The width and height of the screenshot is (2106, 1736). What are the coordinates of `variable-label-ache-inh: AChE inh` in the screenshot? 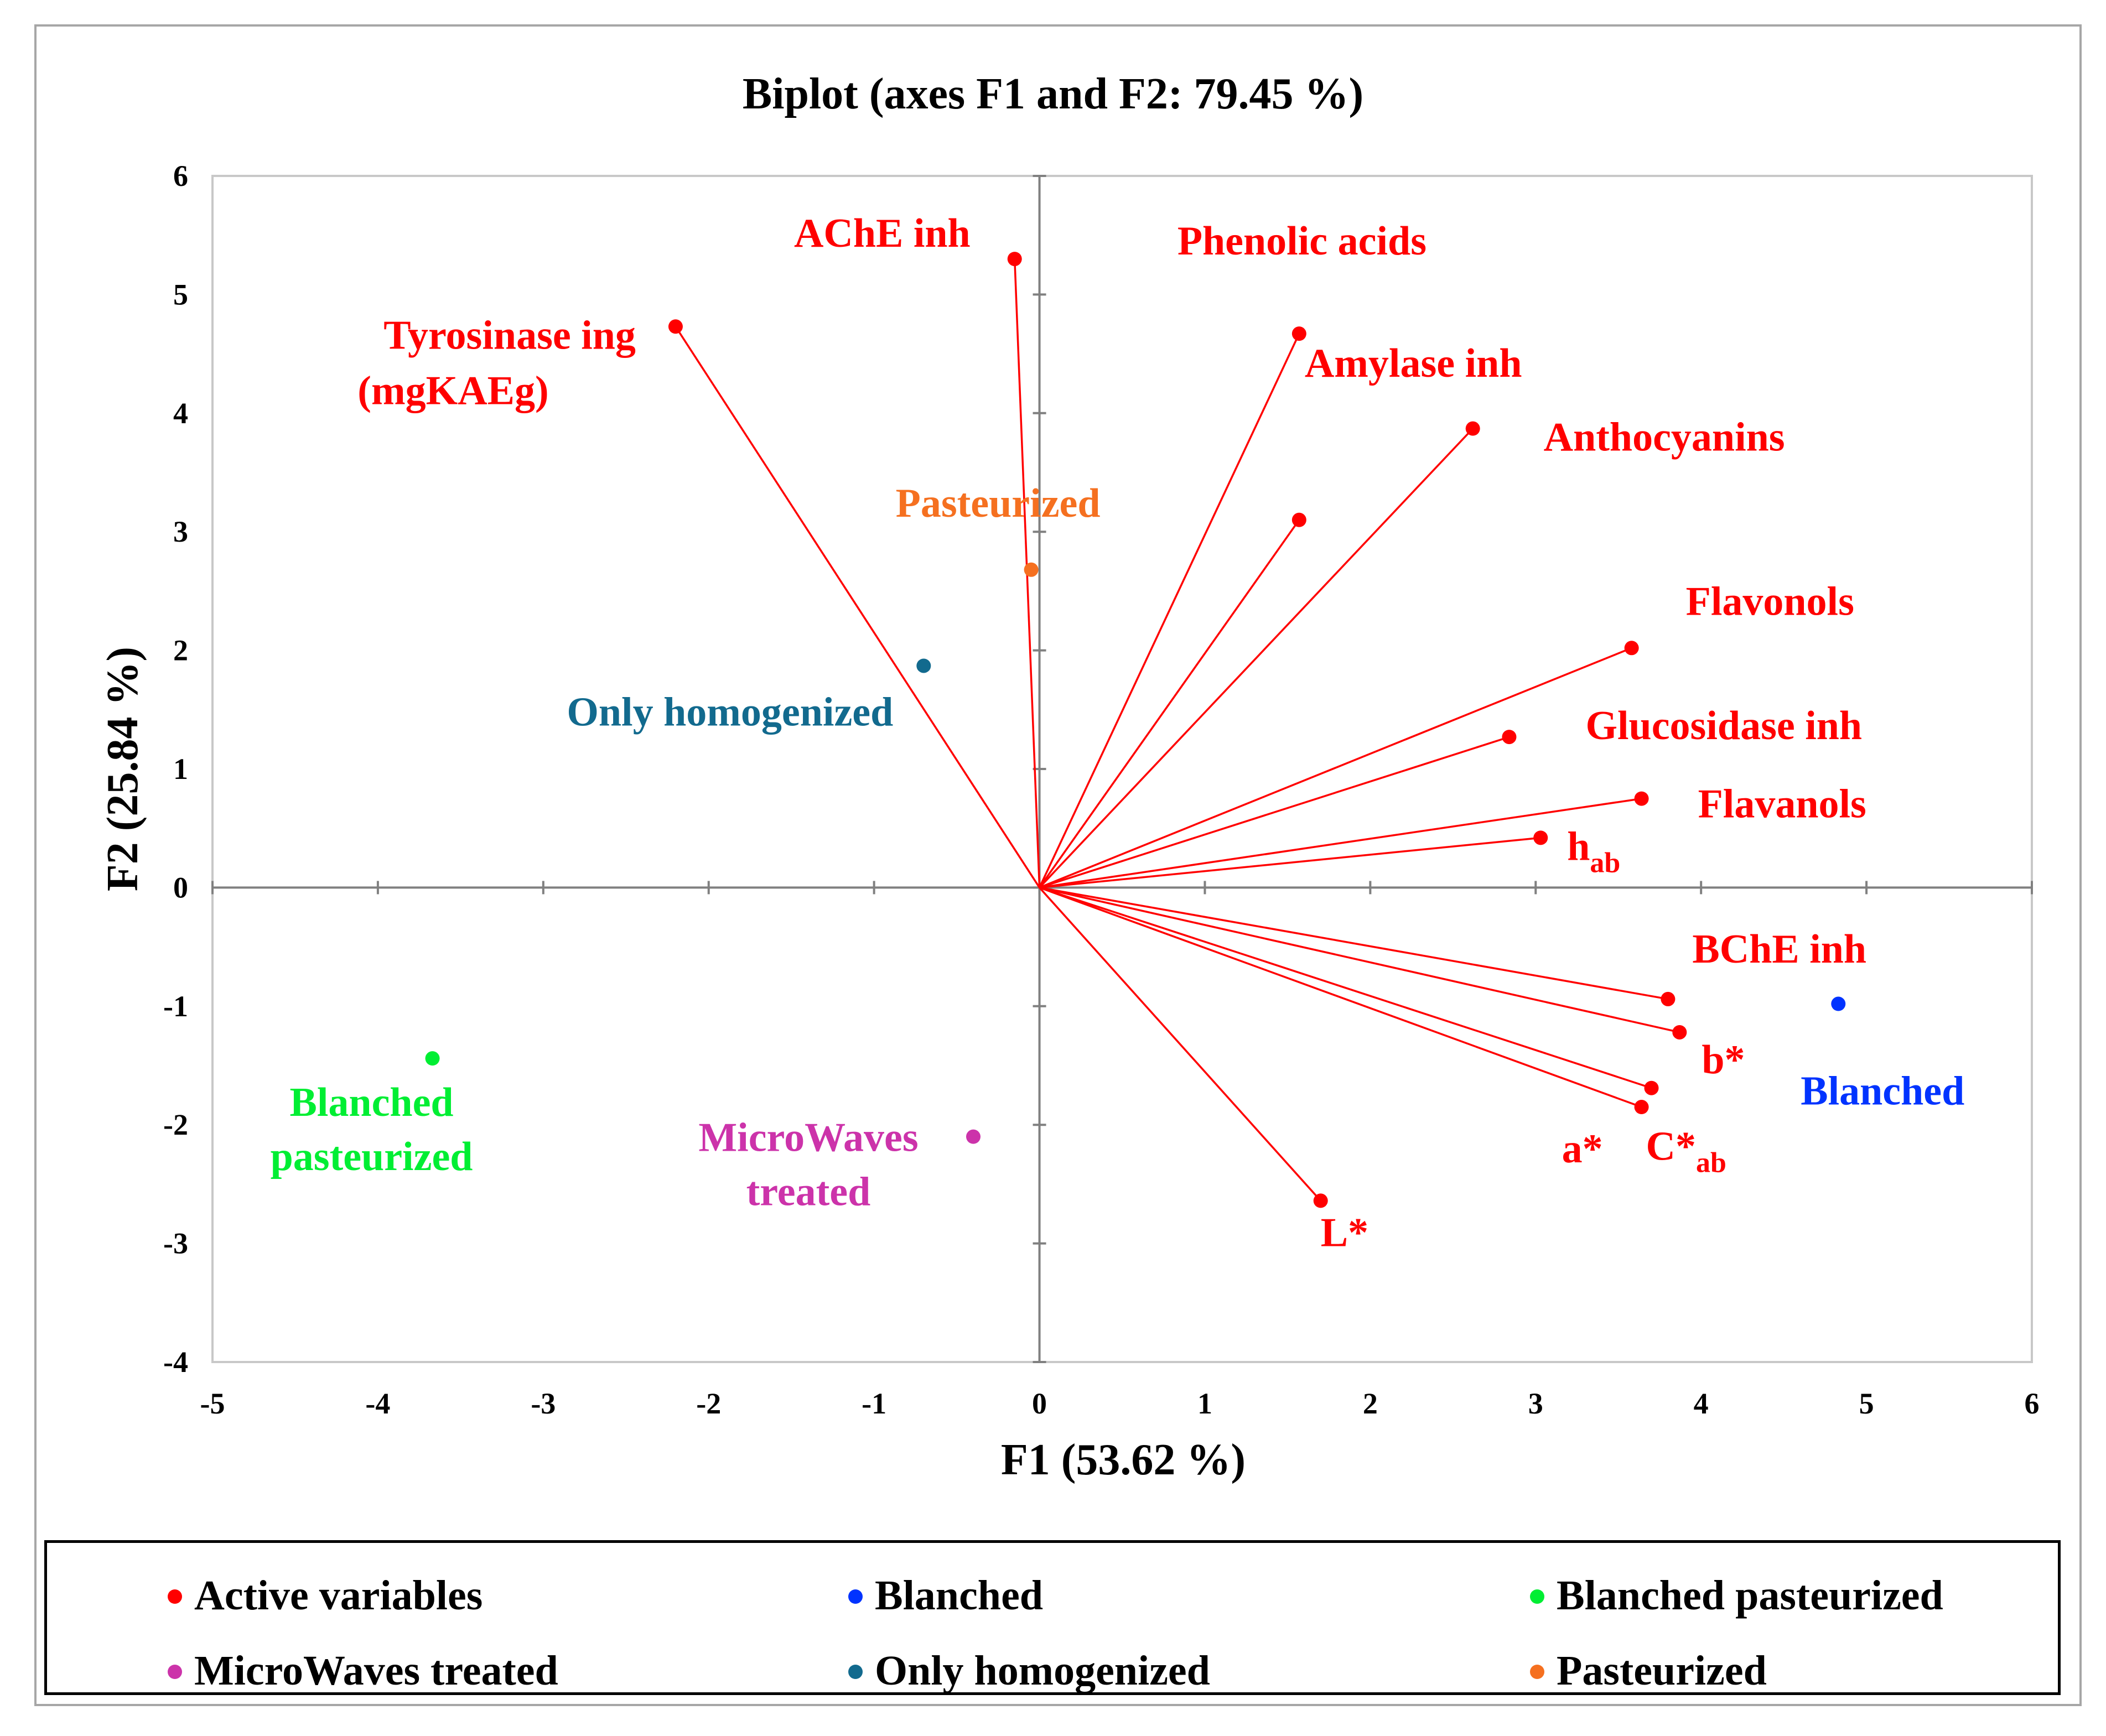 It's located at (882, 233).